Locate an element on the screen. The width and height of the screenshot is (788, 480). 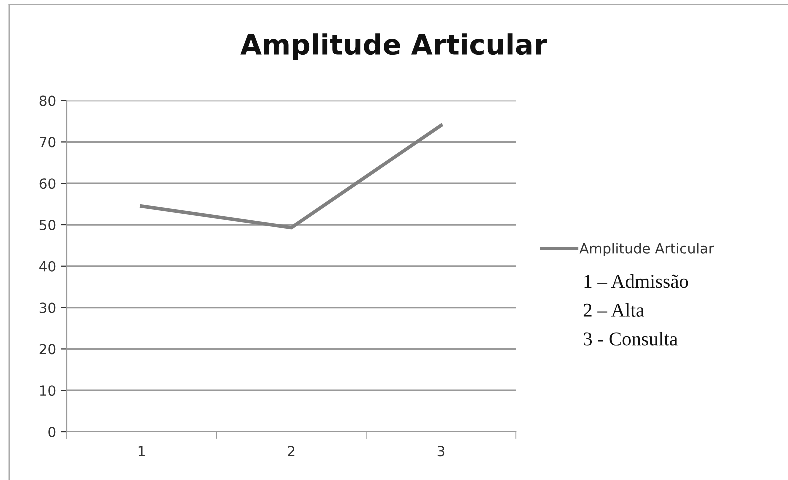
text: 2 – Alta is located at coordinates (614, 310).